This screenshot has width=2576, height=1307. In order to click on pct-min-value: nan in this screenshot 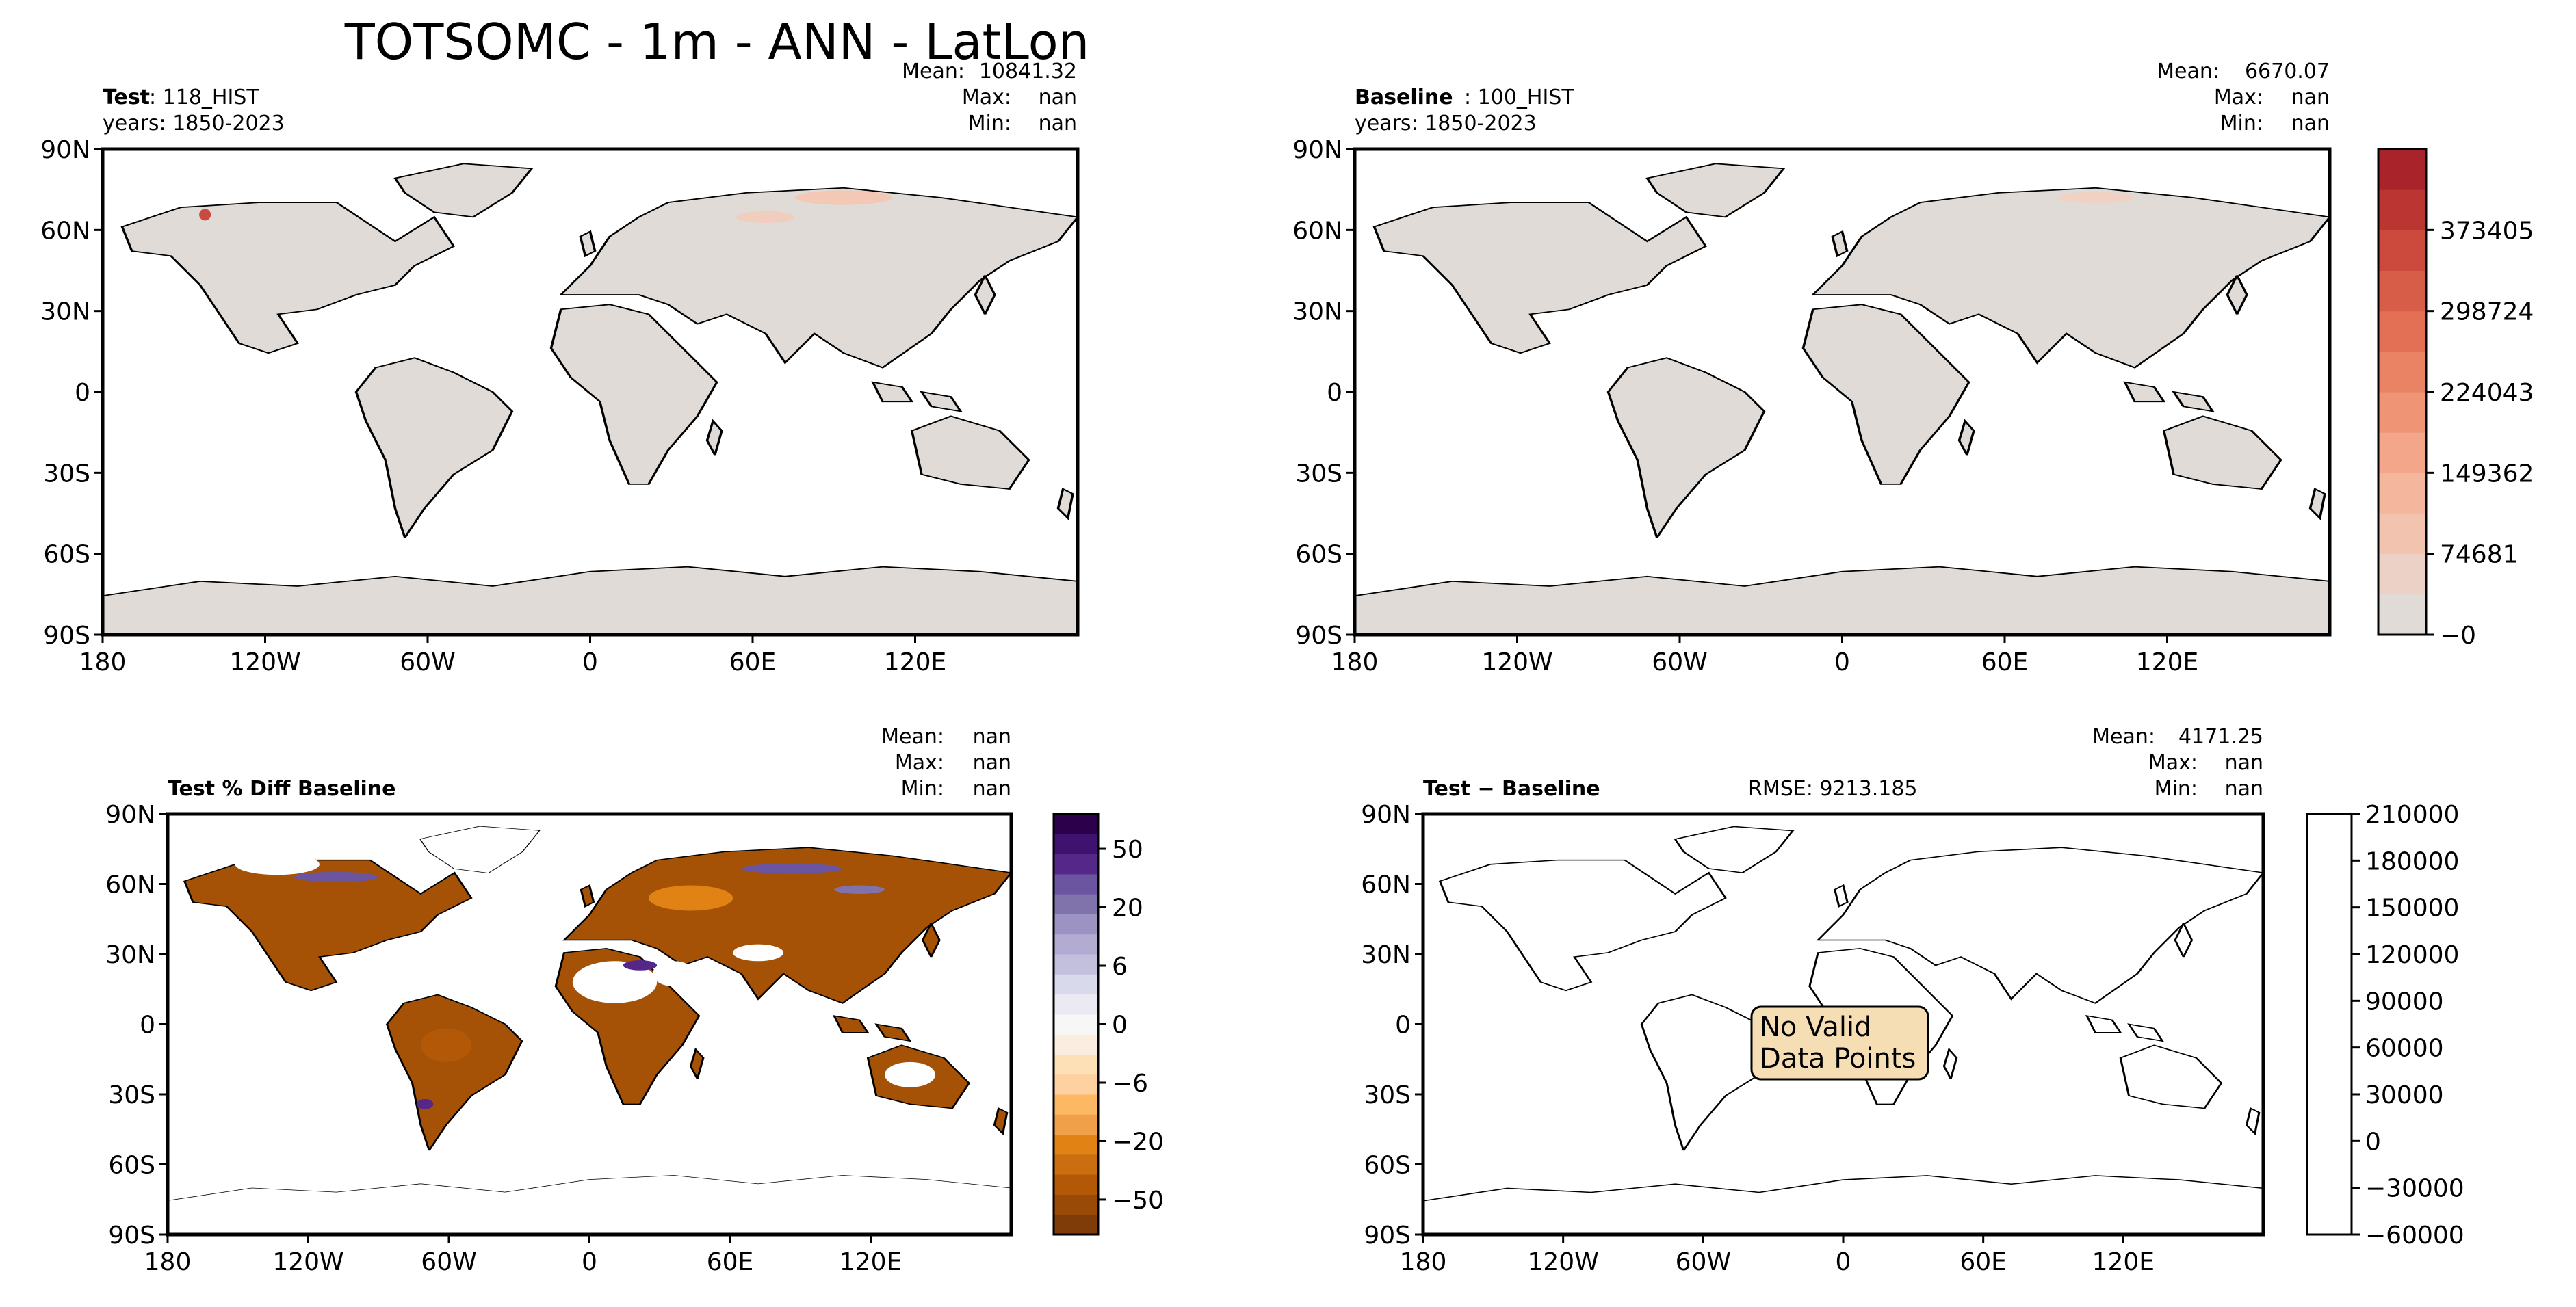, I will do `click(992, 789)`.